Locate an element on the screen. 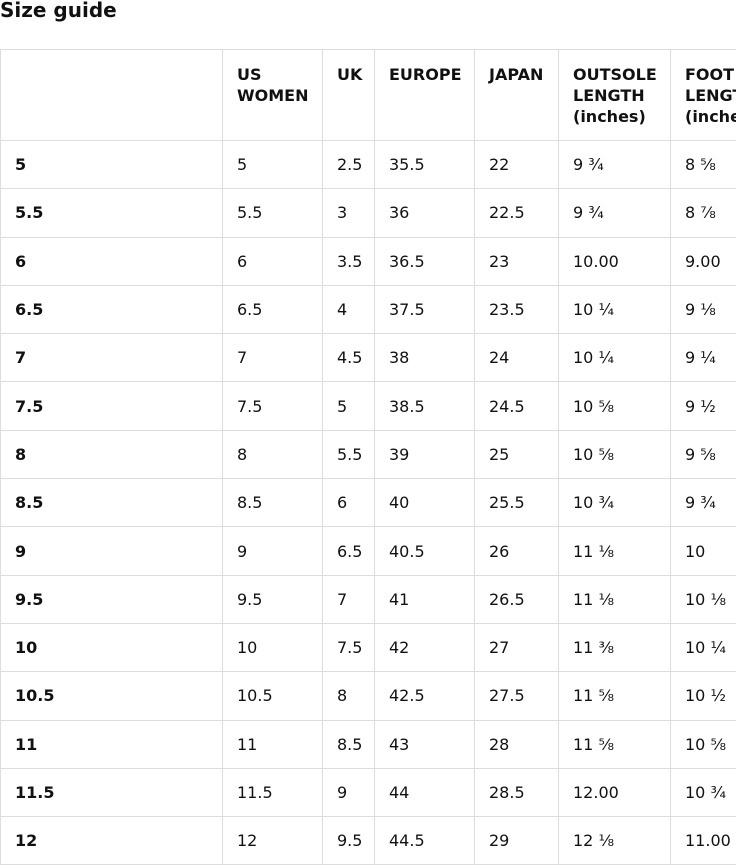  table-cell: 3 is located at coordinates (348, 213).